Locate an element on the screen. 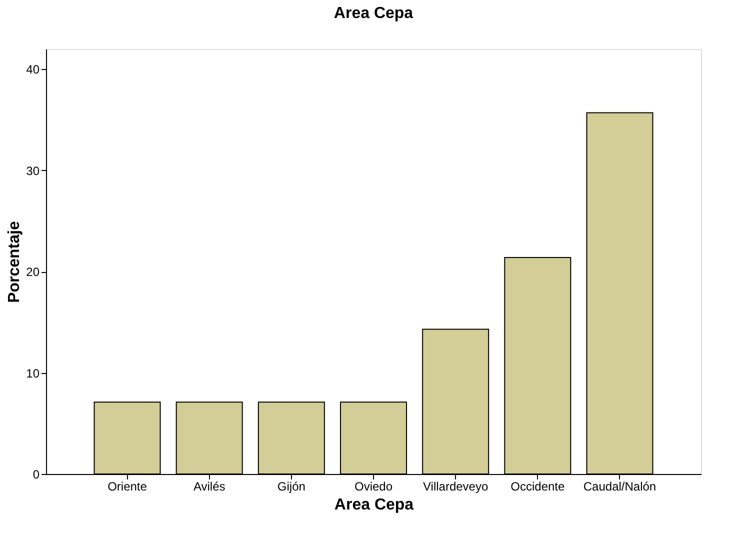  x-tick-label: Avilés is located at coordinates (209, 487).